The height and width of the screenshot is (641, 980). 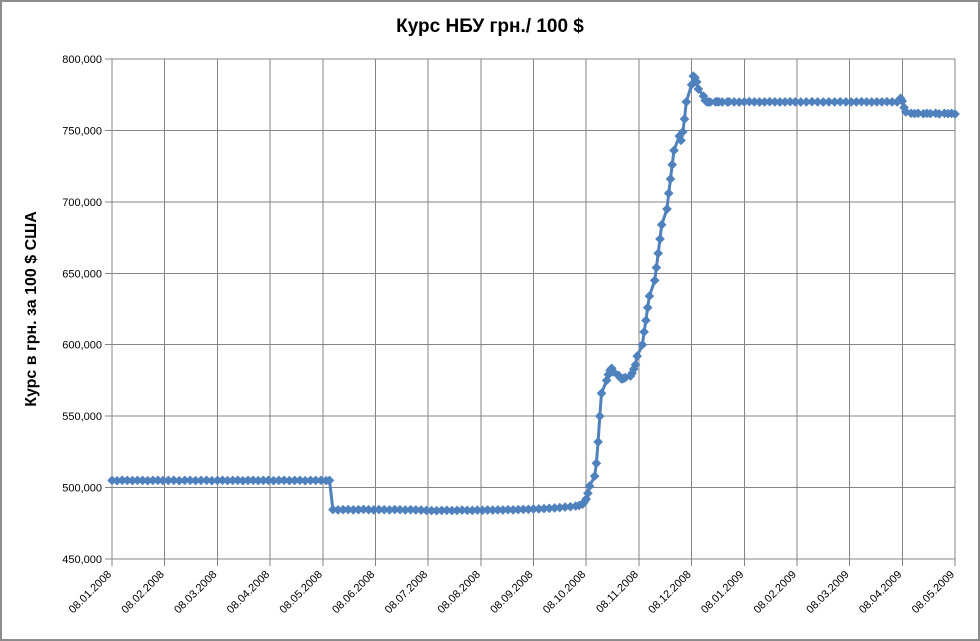 What do you see at coordinates (90, 592) in the screenshot?
I see `svg-text: 08.01.2008` at bounding box center [90, 592].